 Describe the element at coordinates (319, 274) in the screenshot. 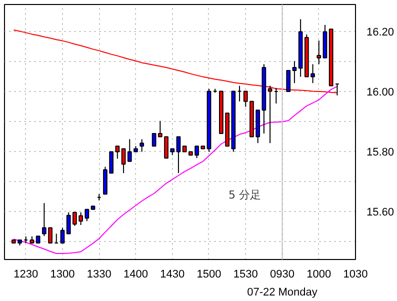

I see `x-tick-label: 1000` at that location.